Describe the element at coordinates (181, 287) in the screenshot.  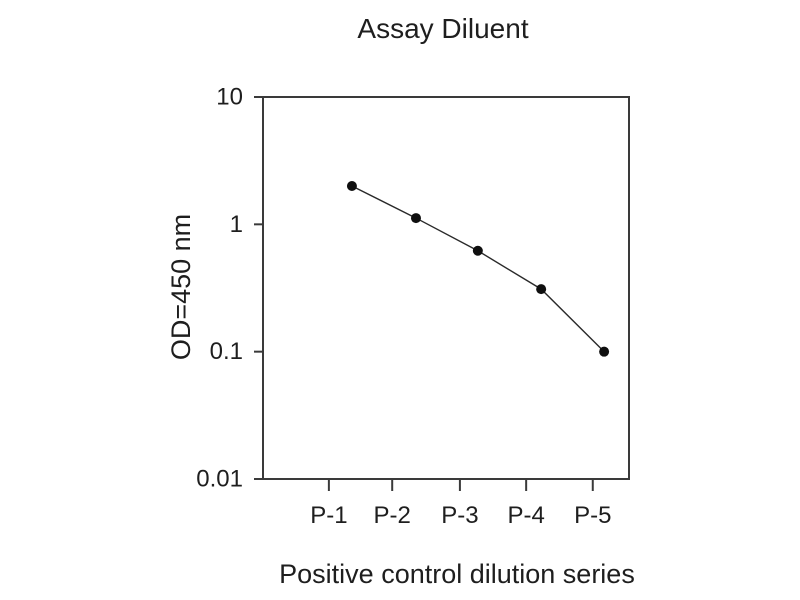
I see `y-axis-title: OD=450 nm` at that location.